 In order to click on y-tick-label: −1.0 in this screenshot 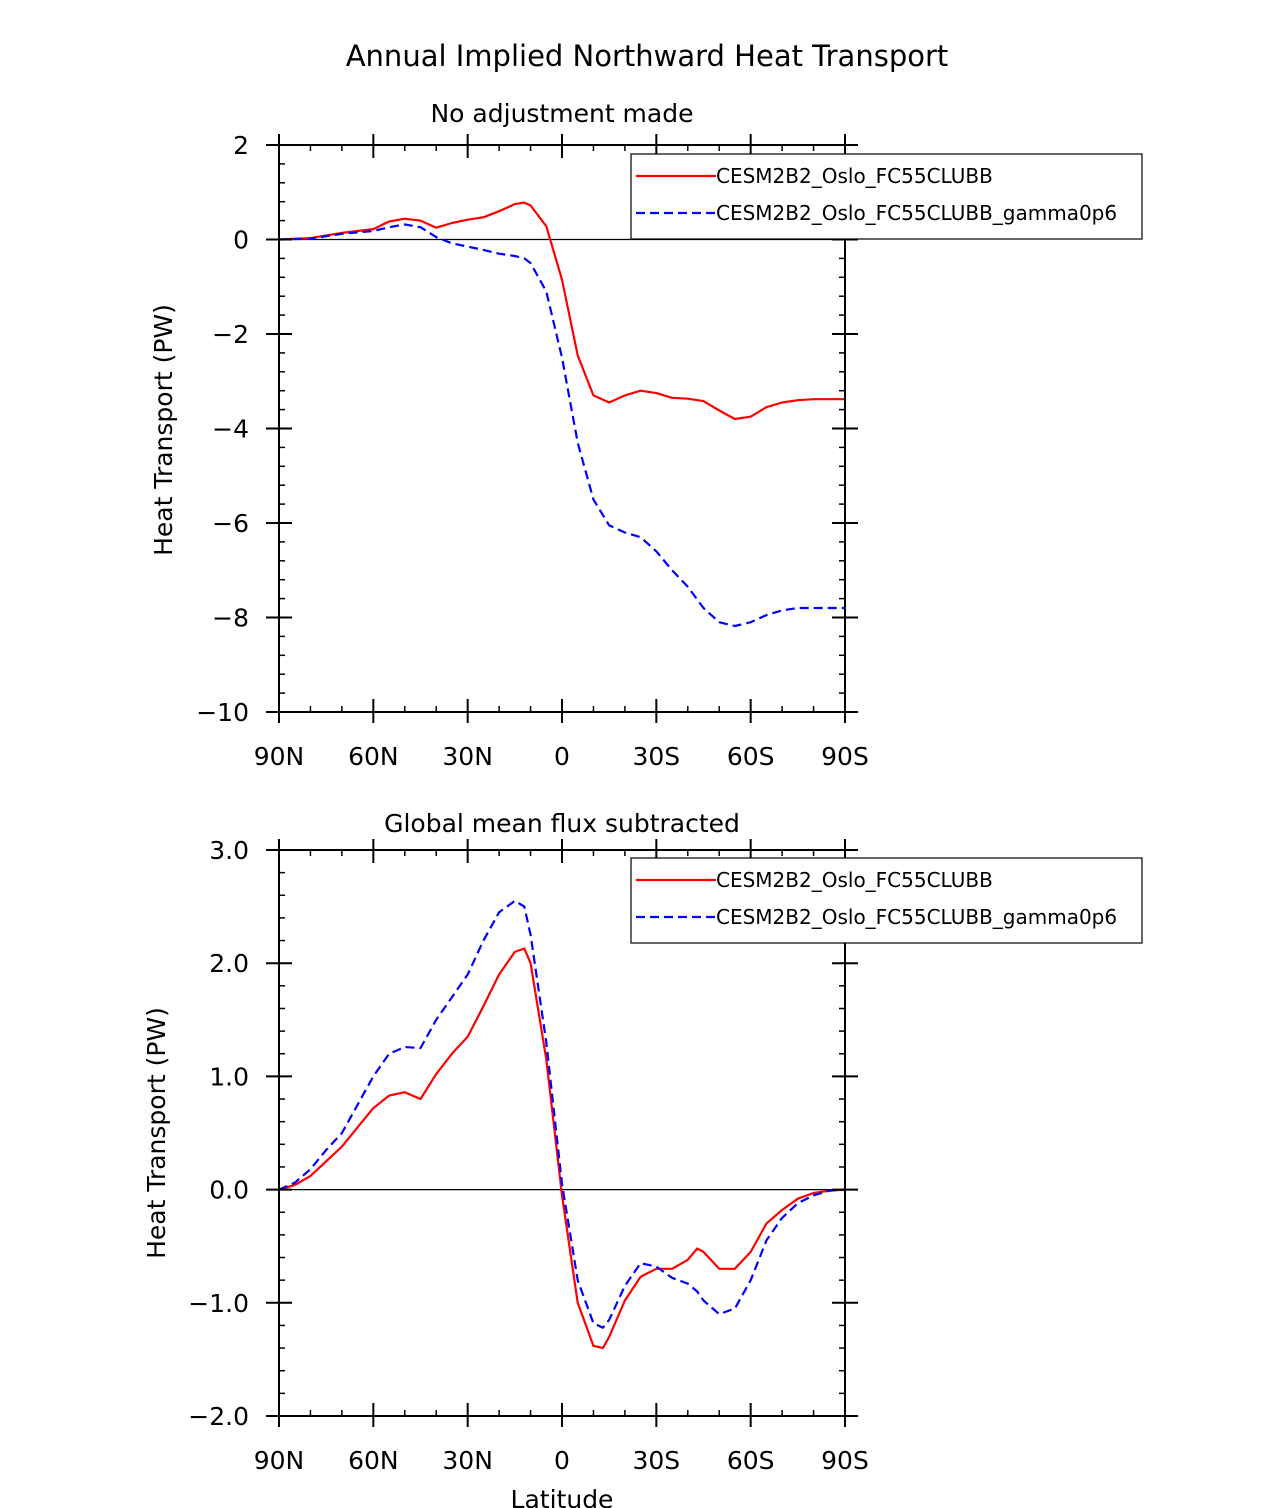, I will do `click(218, 1303)`.